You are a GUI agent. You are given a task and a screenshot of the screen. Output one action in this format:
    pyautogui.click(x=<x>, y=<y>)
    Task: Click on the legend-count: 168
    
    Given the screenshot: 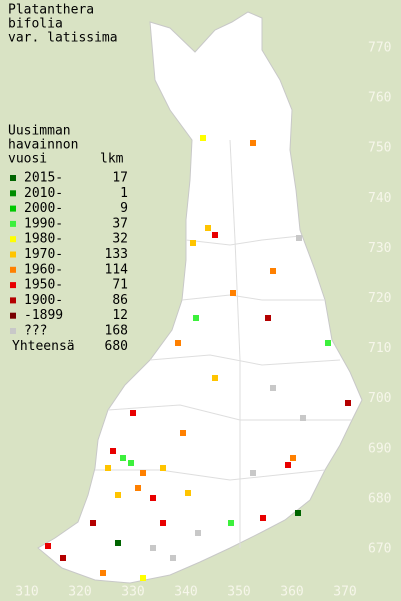 What is the action you would take?
    pyautogui.click(x=116, y=331)
    